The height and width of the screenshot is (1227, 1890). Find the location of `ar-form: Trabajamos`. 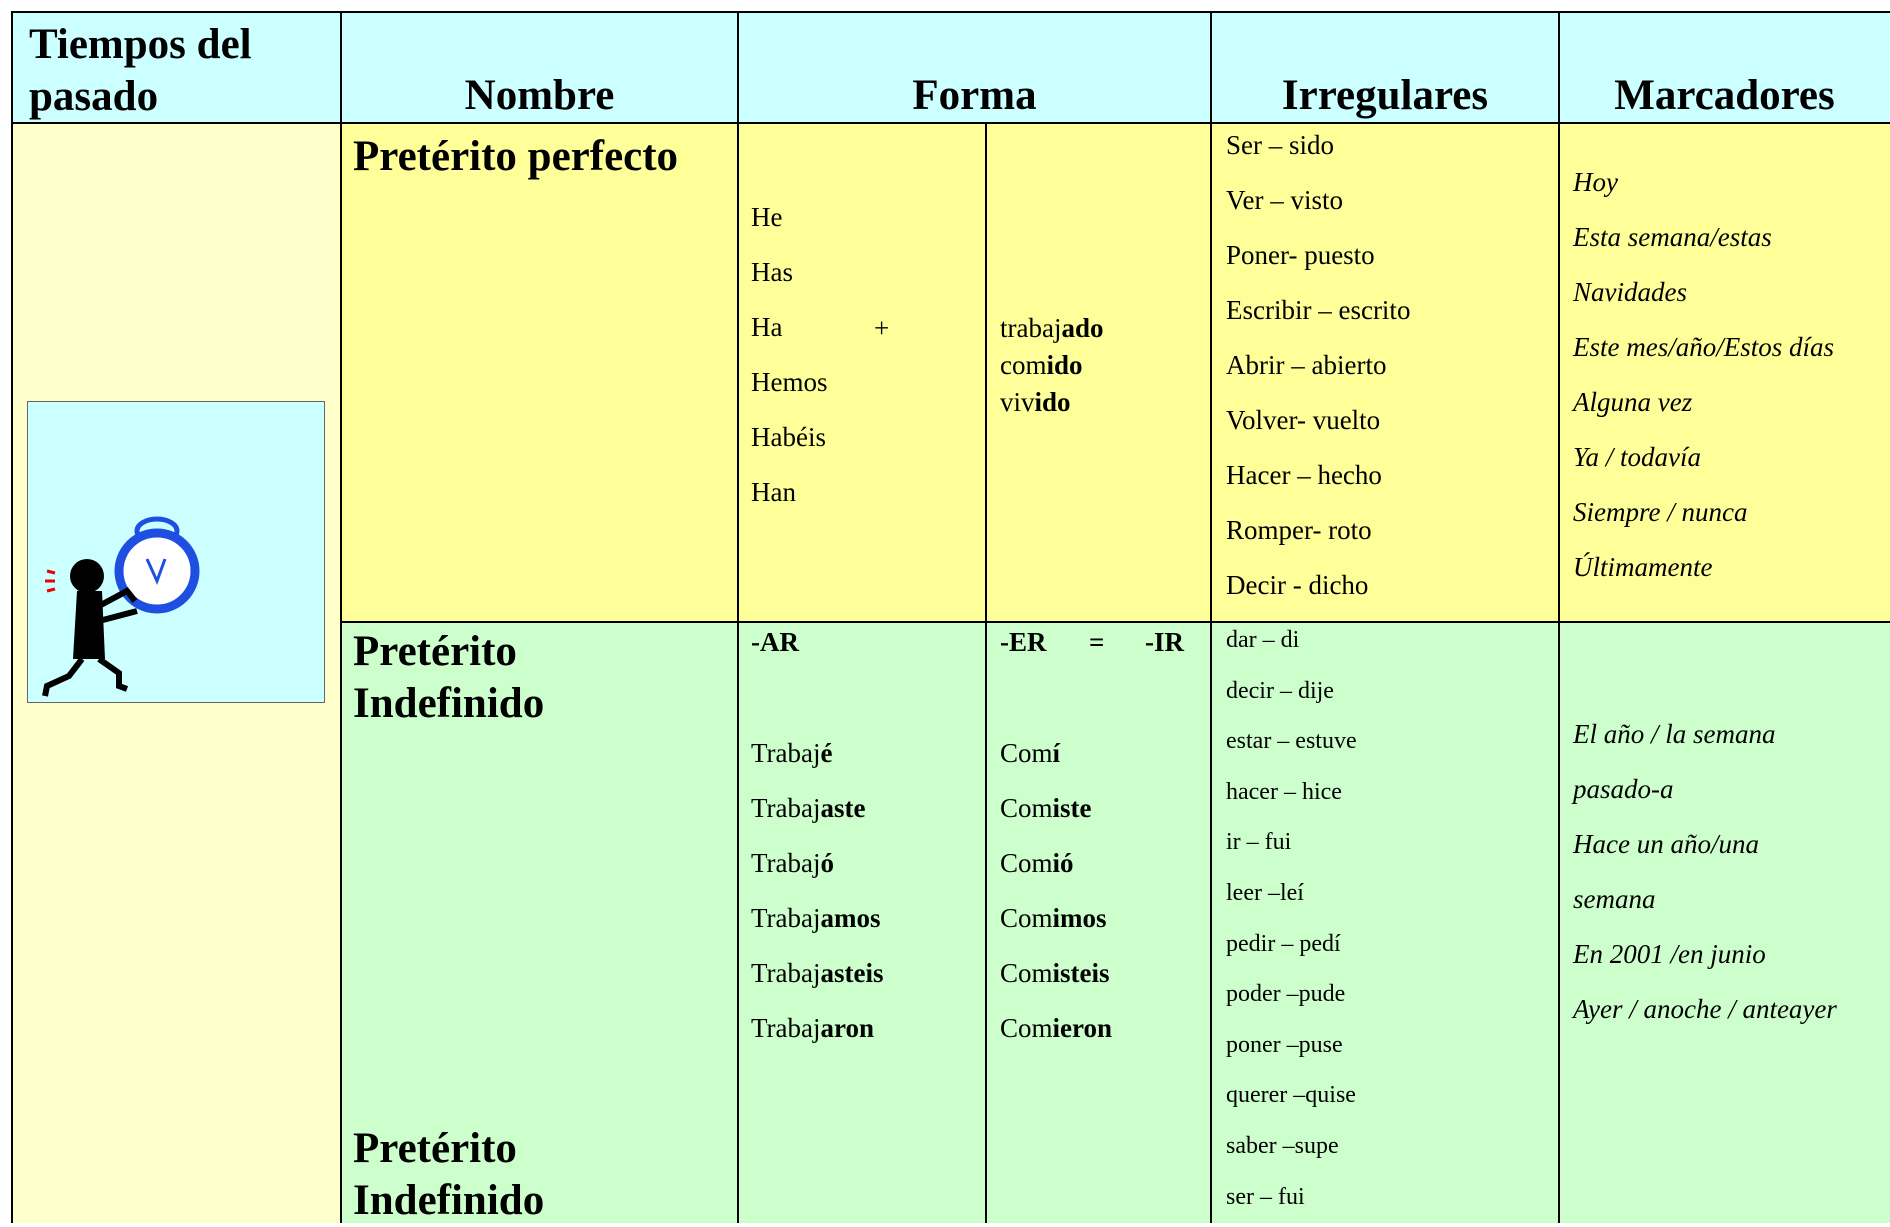

ar-form: Trabajamos is located at coordinates (816, 918).